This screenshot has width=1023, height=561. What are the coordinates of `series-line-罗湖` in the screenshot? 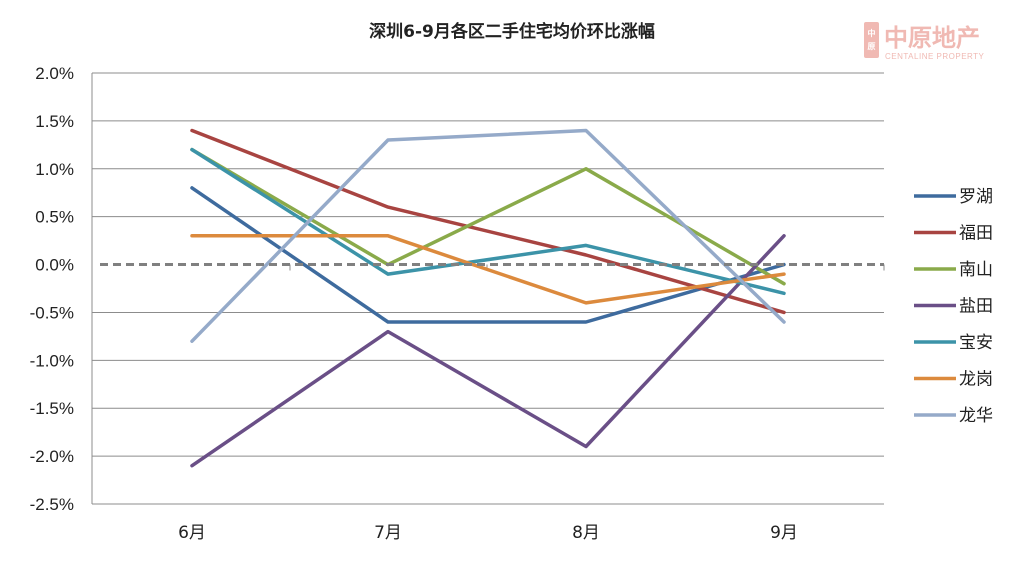 It's located at (488, 255).